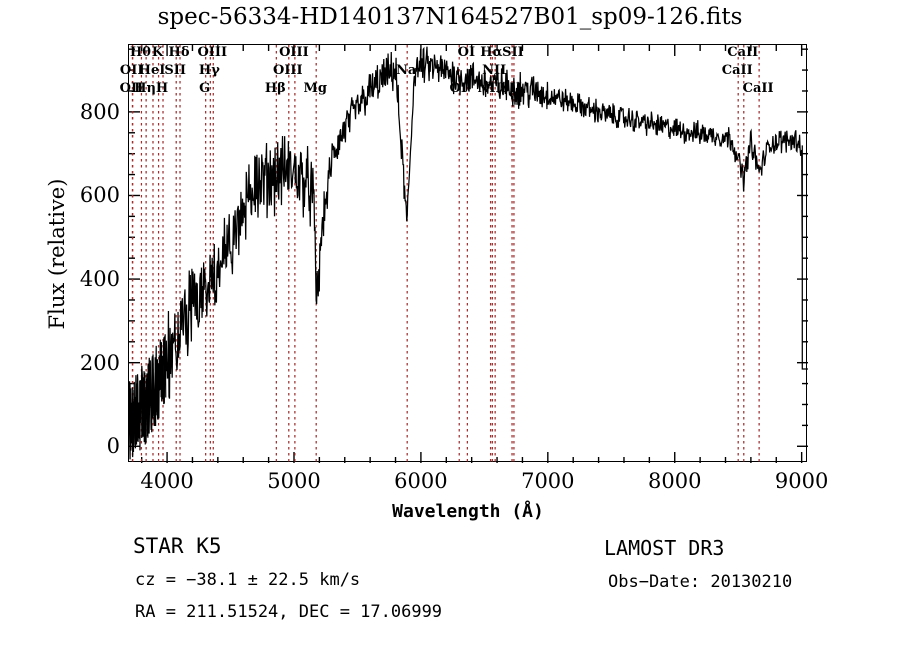  I want to click on spectral-line-label: H, so click(162, 88).